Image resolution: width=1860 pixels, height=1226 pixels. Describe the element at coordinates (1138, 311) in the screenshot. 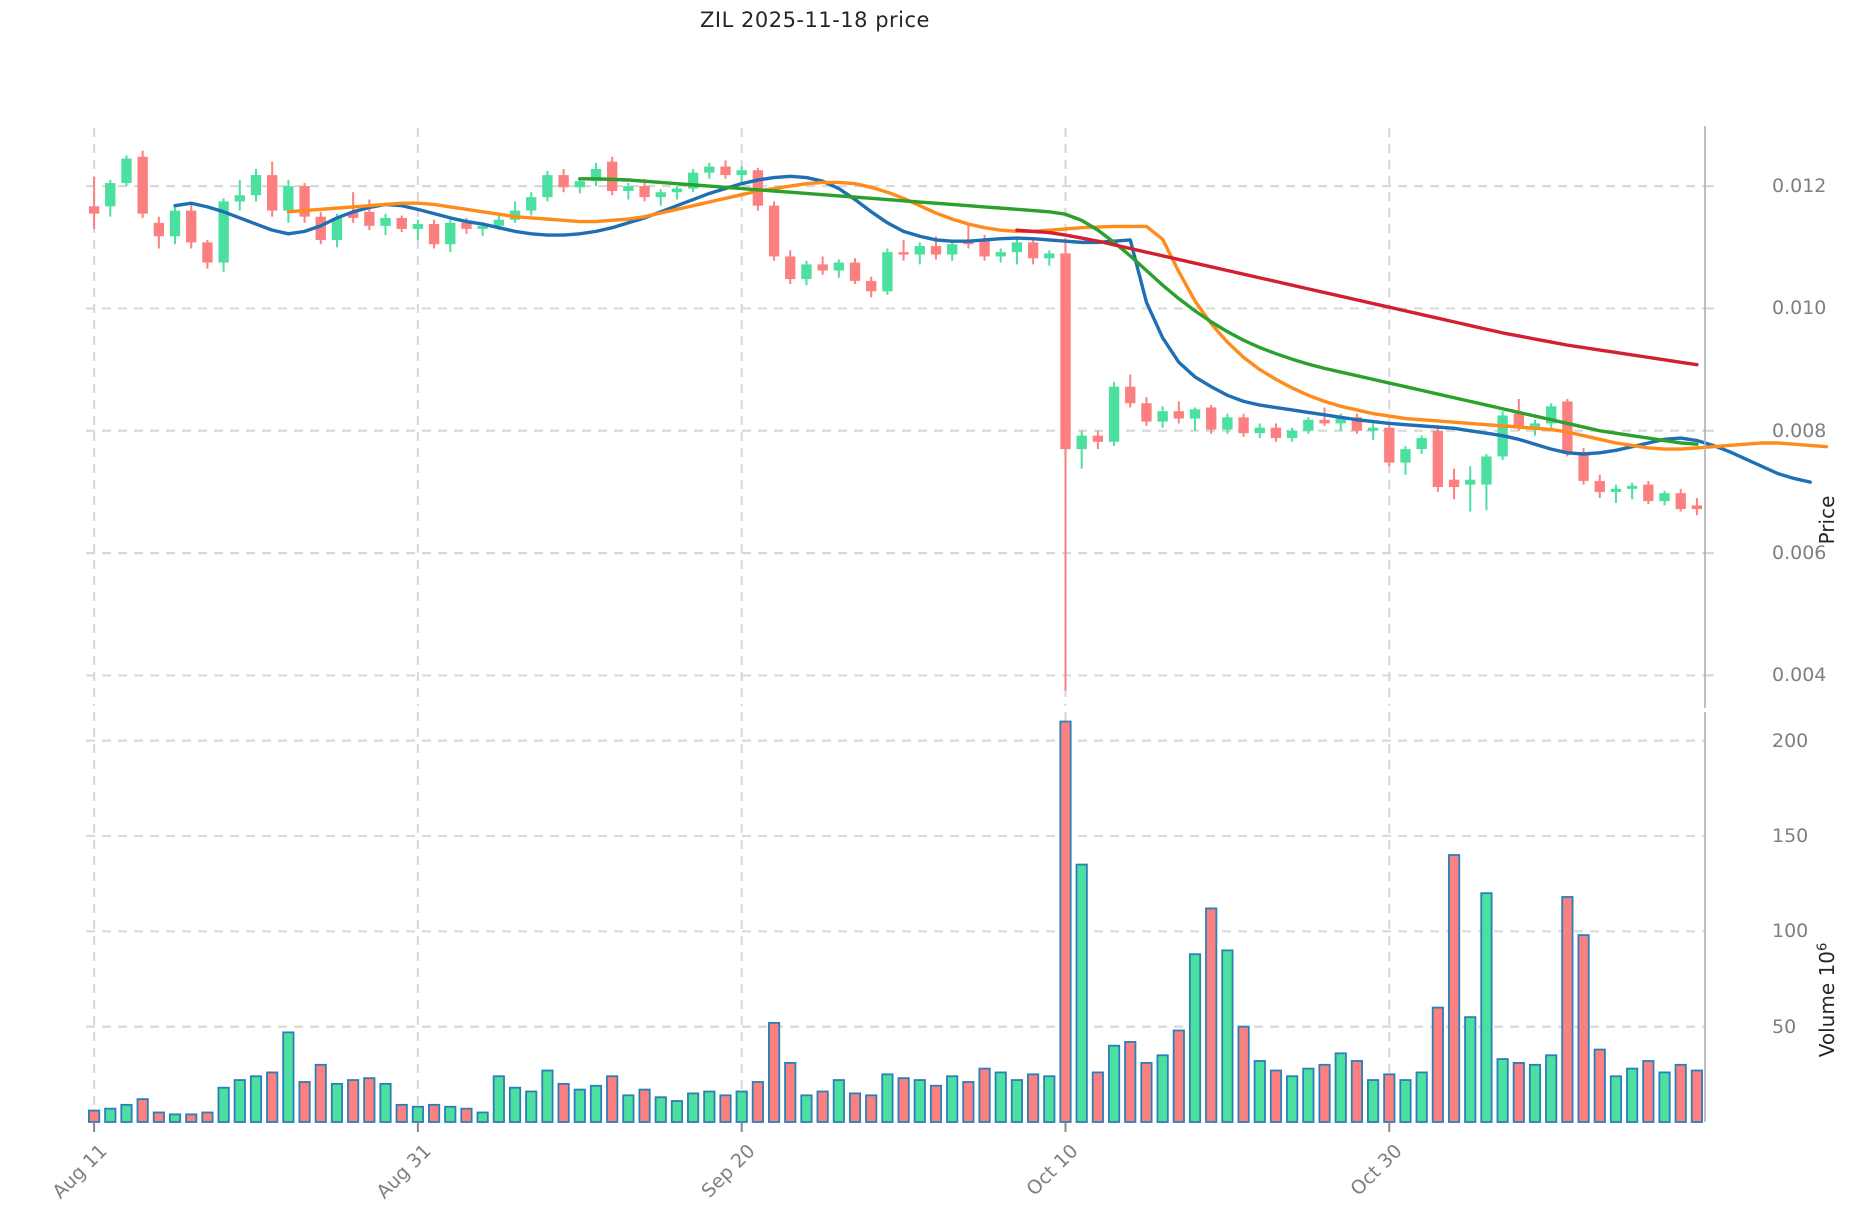

I see `ma-line-ma_long` at that location.